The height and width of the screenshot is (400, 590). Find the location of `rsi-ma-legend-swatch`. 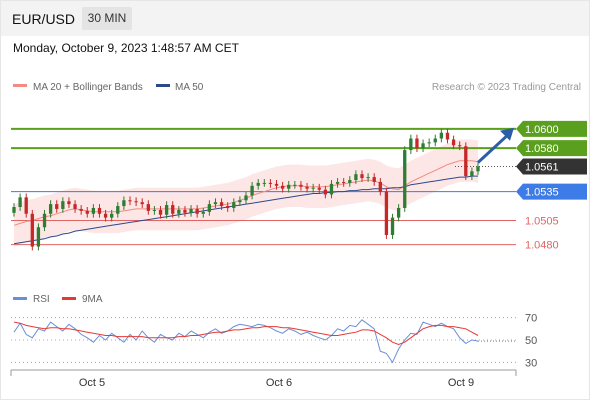

rsi-ma-legend-swatch is located at coordinates (69, 298).